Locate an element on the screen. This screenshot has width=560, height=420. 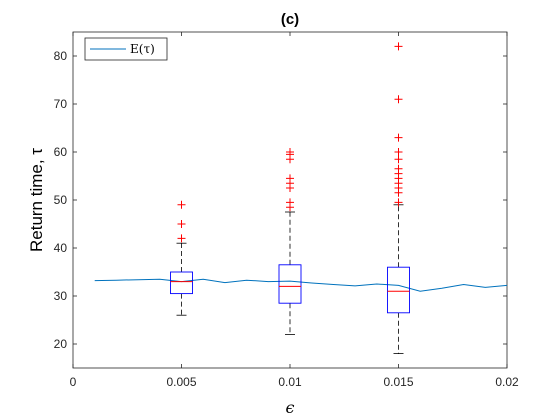
y-tick-label: 80 is located at coordinates (61, 56).